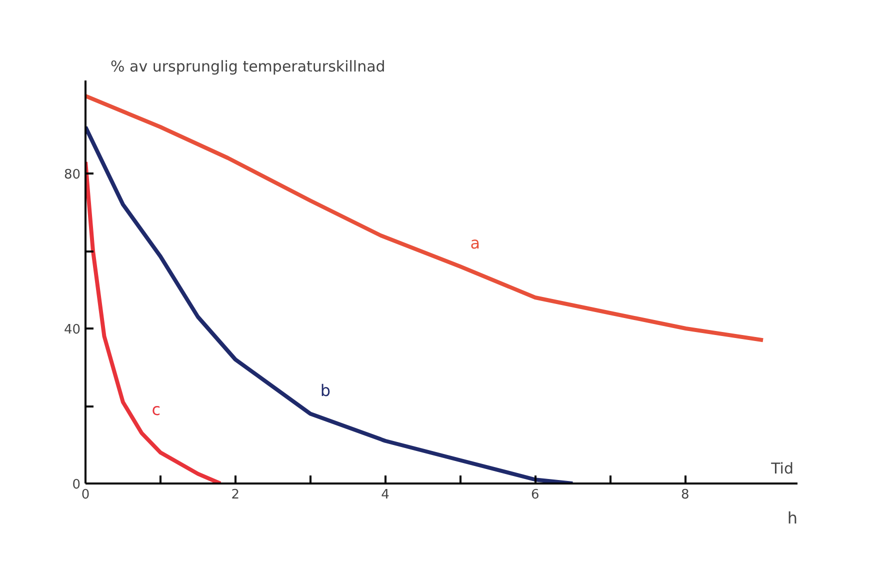 This screenshot has width=877, height=569. Describe the element at coordinates (325, 390) in the screenshot. I see `series-label: b` at that location.